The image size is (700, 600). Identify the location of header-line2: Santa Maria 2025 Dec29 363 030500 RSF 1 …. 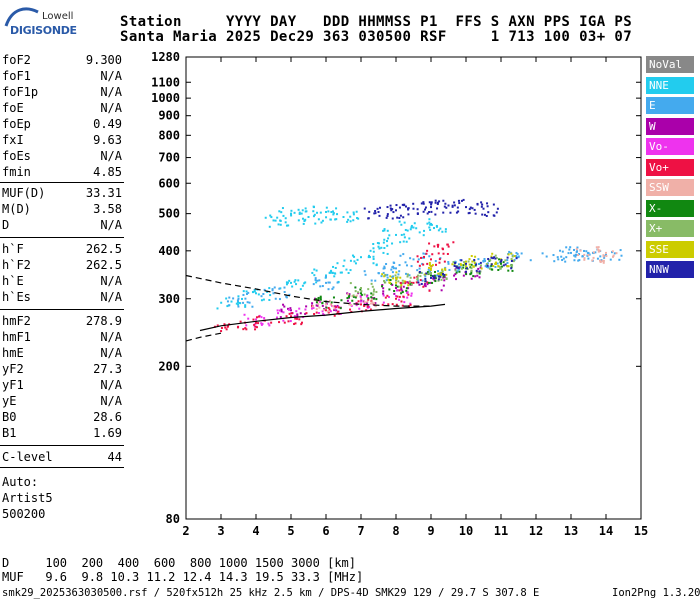
(376, 37).